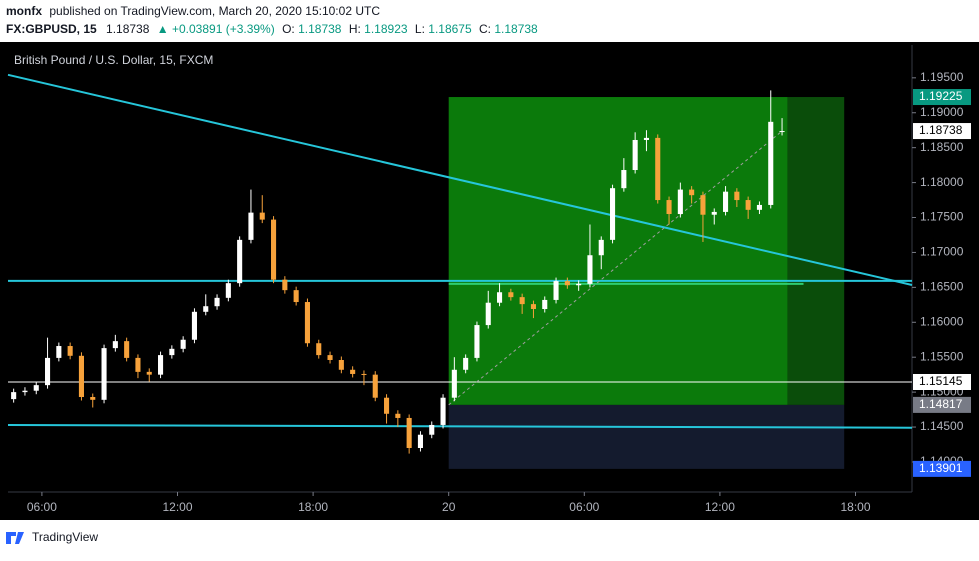  Describe the element at coordinates (942, 321) in the screenshot. I see `y-tick-label: 1.16000` at that location.